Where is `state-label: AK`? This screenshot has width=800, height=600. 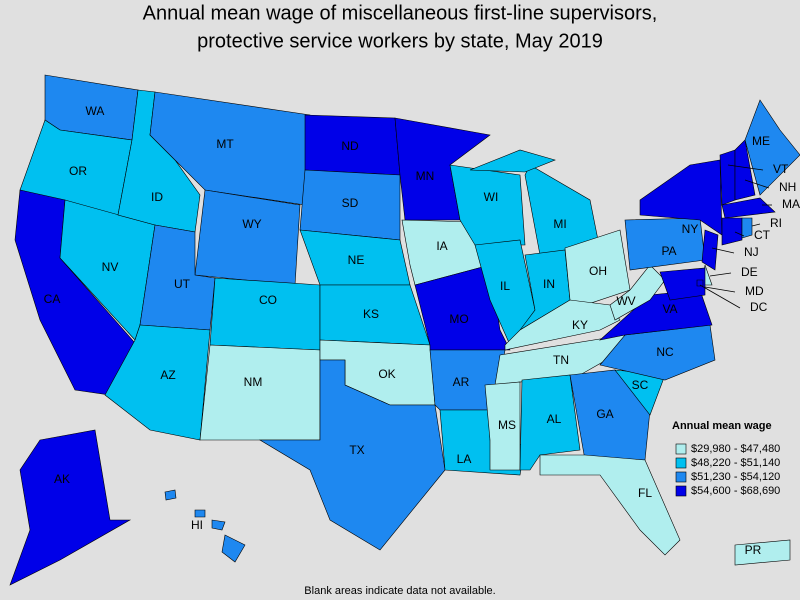
state-label: AK is located at coordinates (62, 479).